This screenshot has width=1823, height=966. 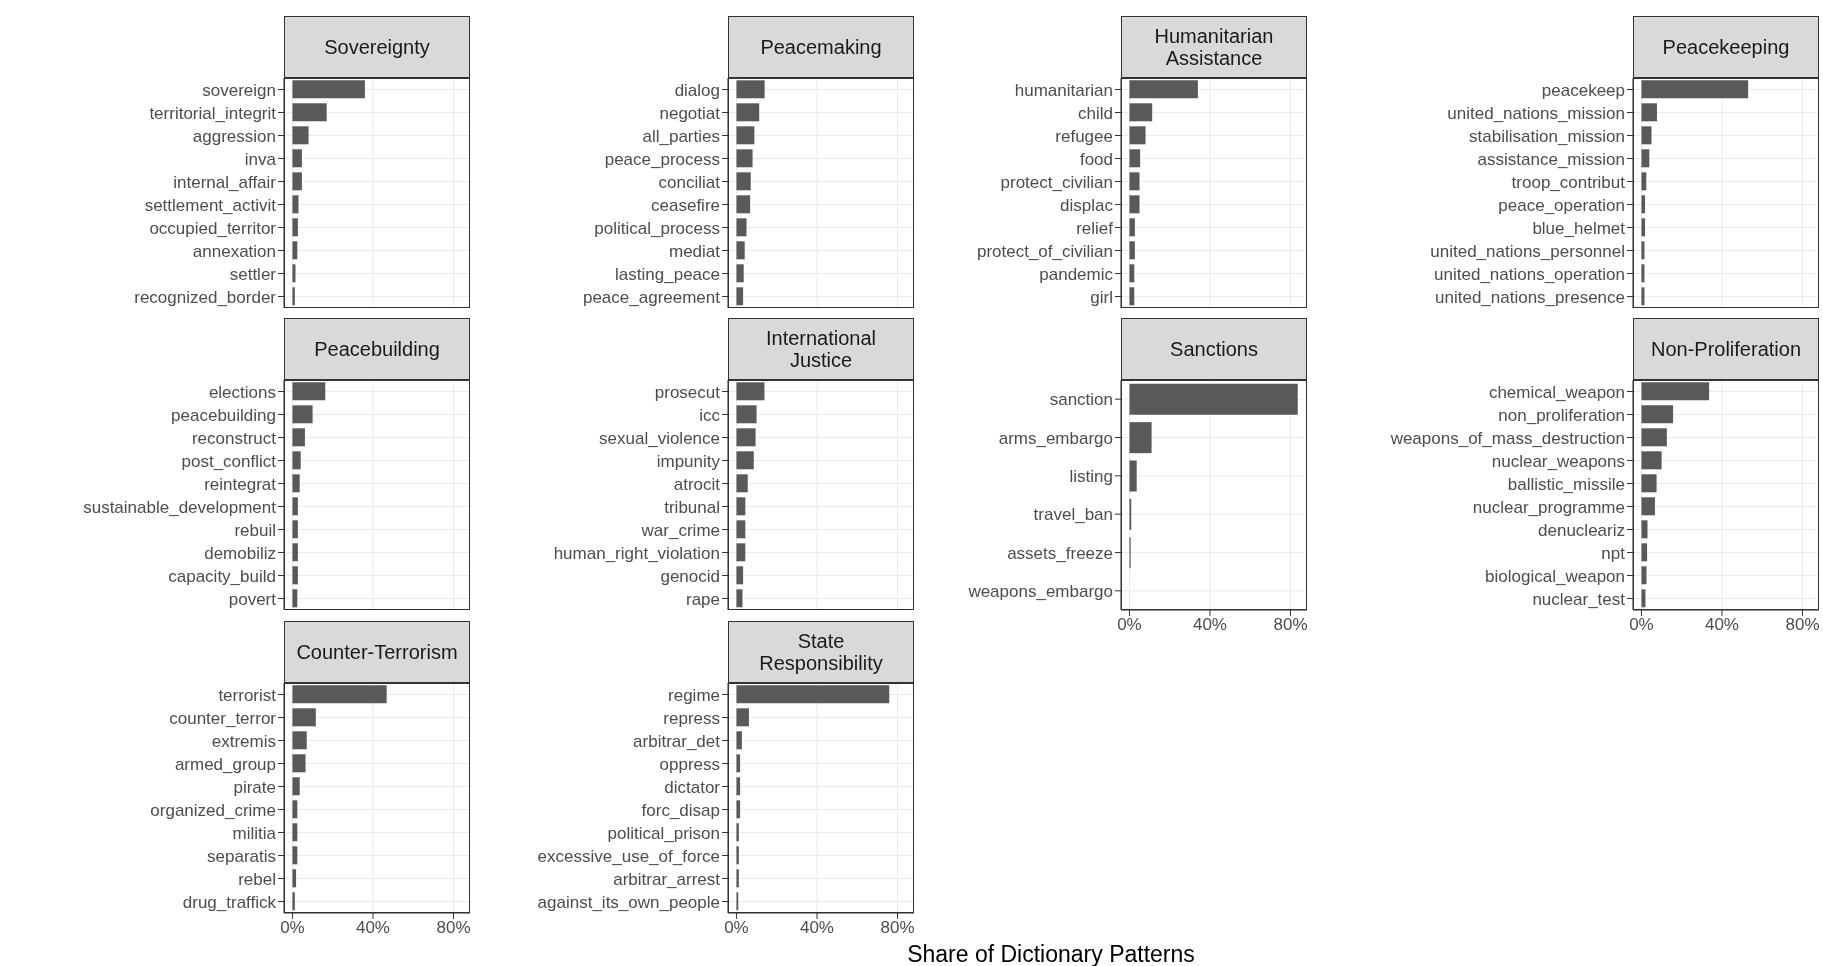 I want to click on y-tick-label: tribunal, so click(x=692, y=507).